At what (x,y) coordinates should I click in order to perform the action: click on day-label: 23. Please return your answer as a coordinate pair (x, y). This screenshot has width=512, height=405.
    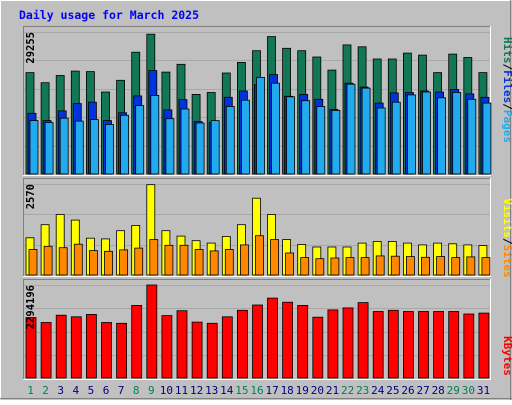
    Looking at the image, I should click on (362, 390).